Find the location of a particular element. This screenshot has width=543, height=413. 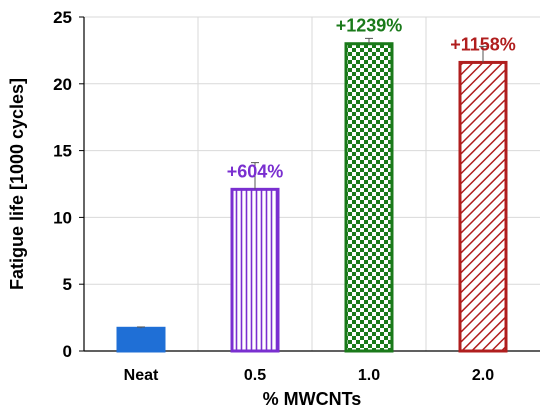

x-tick-label: 1.0 is located at coordinates (369, 375).